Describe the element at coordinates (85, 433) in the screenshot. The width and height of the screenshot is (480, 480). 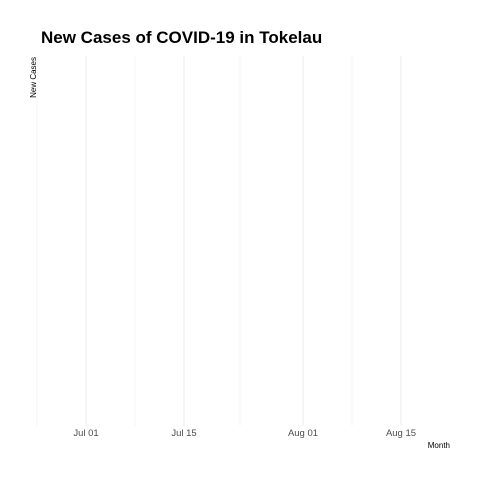
I see `x-tick-label: Jul 01` at that location.